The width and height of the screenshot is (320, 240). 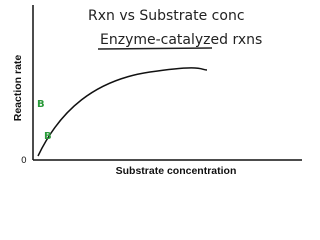 What do you see at coordinates (24, 161) in the screenshot?
I see `origin-label: 0` at bounding box center [24, 161].